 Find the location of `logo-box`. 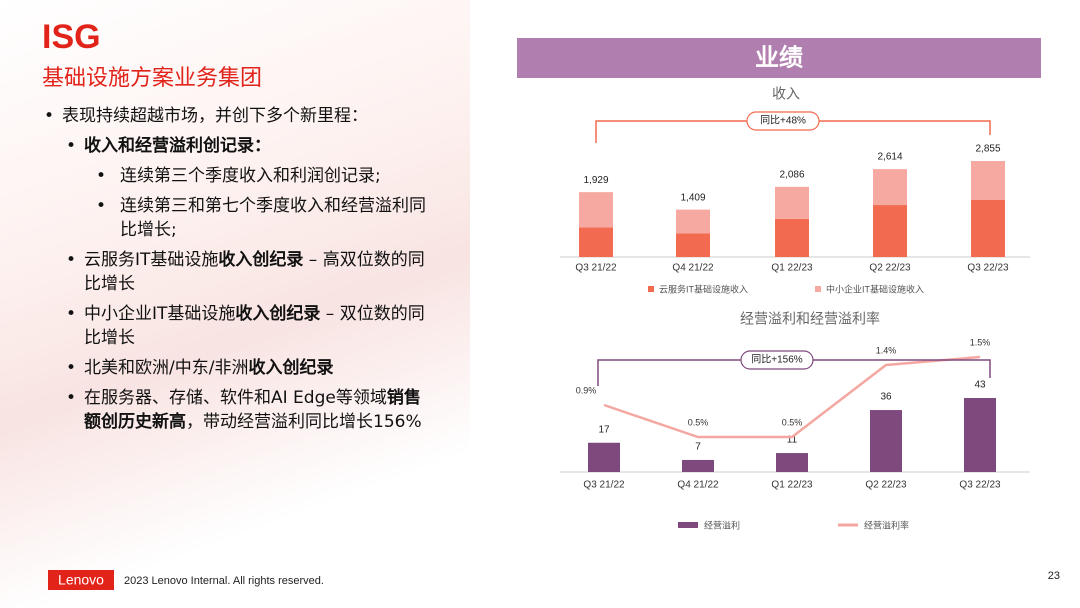

logo-box is located at coordinates (81, 580).